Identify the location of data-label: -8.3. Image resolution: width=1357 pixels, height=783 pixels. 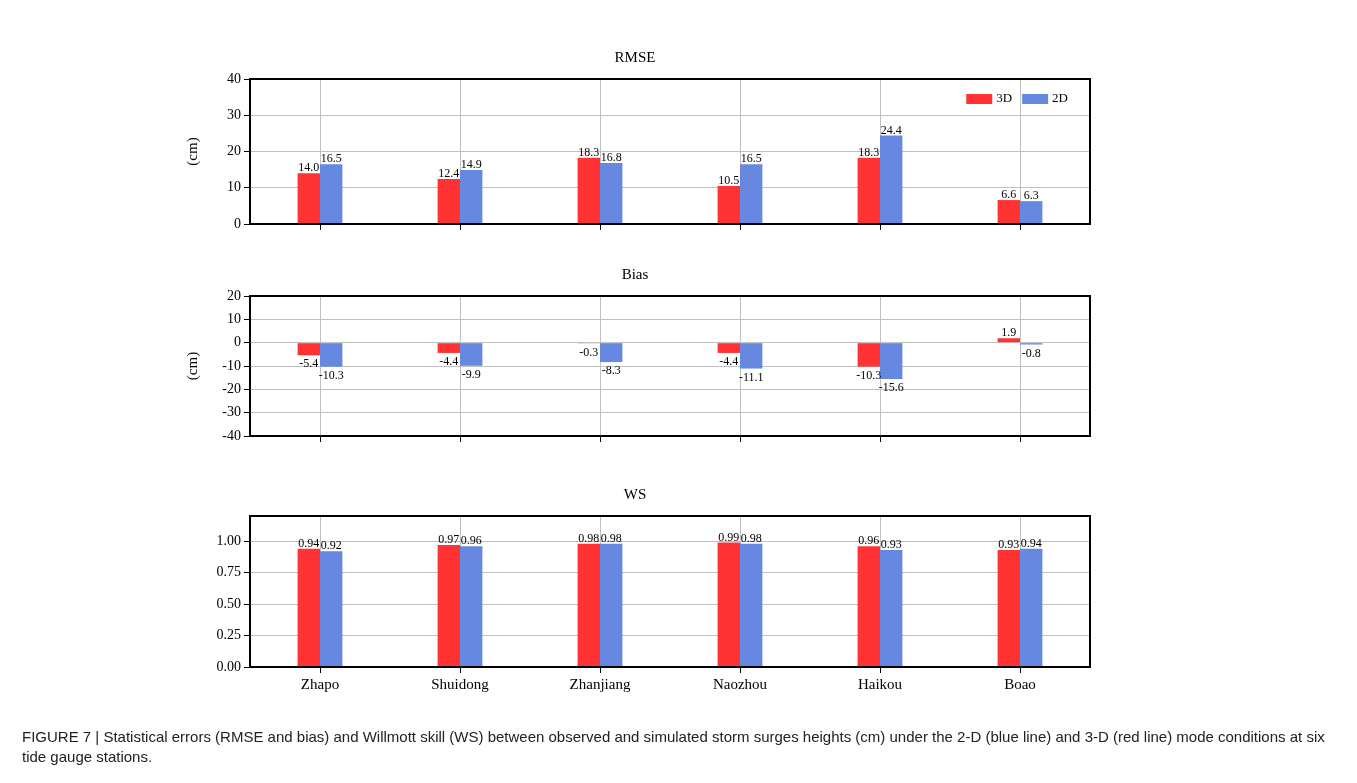
(611, 370).